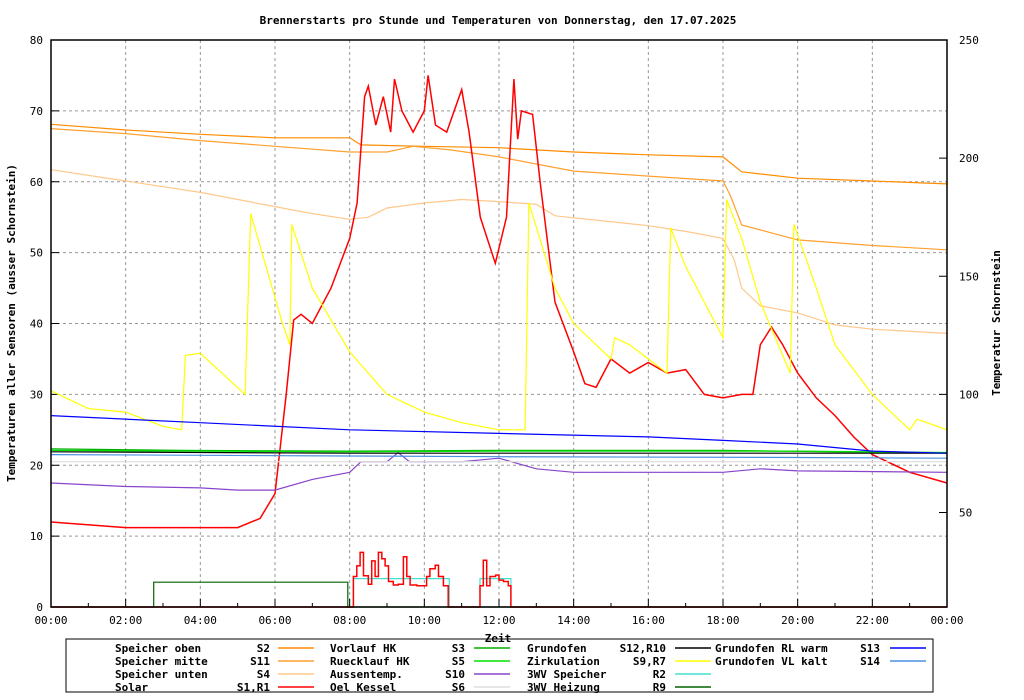 Image resolution: width=1024 pixels, height=700 pixels. I want to click on legend-label: Ruecklauf HK, so click(370, 661).